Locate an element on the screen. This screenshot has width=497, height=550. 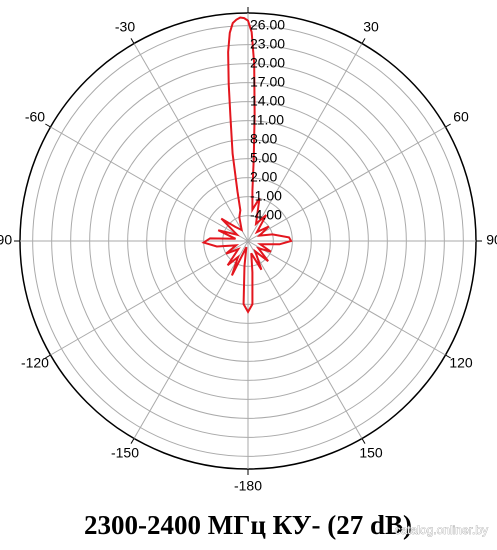
theta-tick-label: 120 is located at coordinates (461, 363).